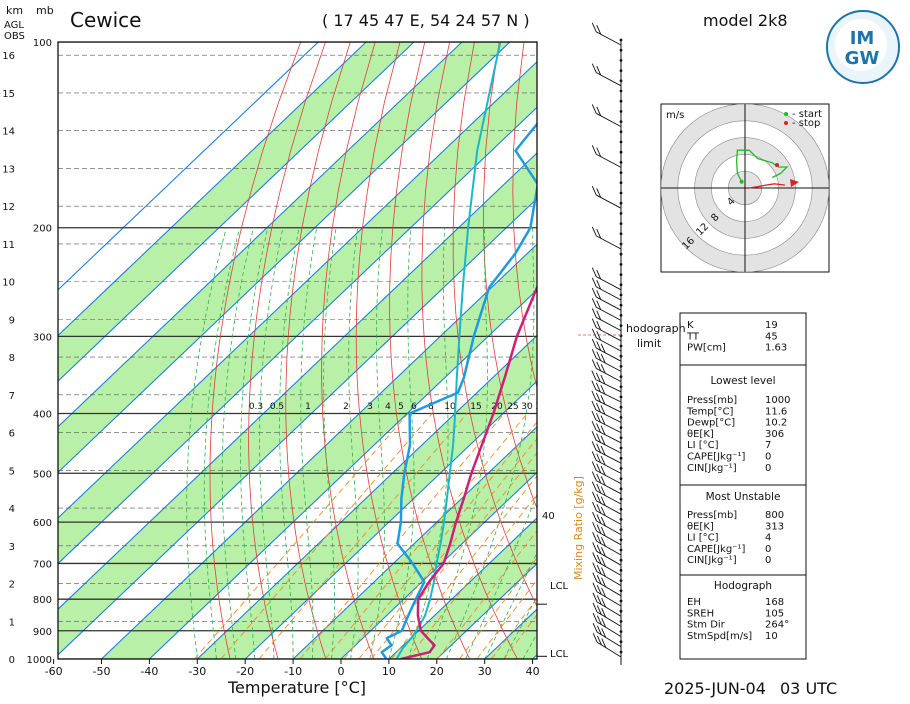 Image resolution: width=910 pixels, height=704 pixels. Describe the element at coordinates (42, 414) in the screenshot. I see `pressure-tick-label: 400` at that location.